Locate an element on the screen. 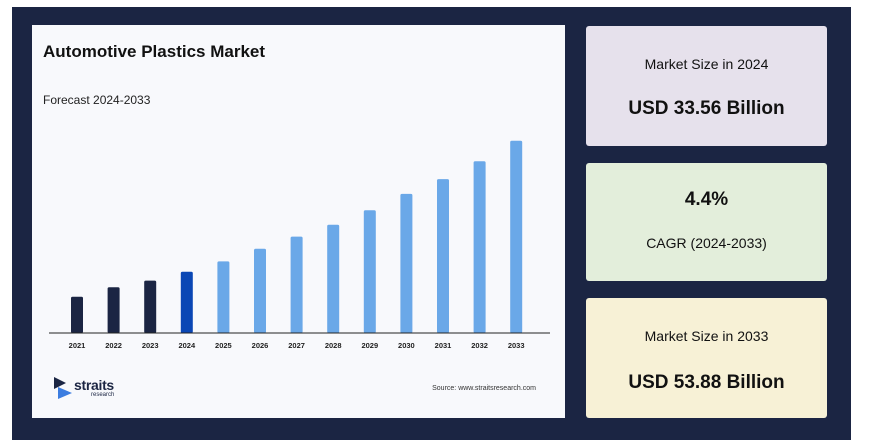 The width and height of the screenshot is (877, 442). market-size-2024-card: Market Size in 2024 USD 33.56 Billion is located at coordinates (706, 86).